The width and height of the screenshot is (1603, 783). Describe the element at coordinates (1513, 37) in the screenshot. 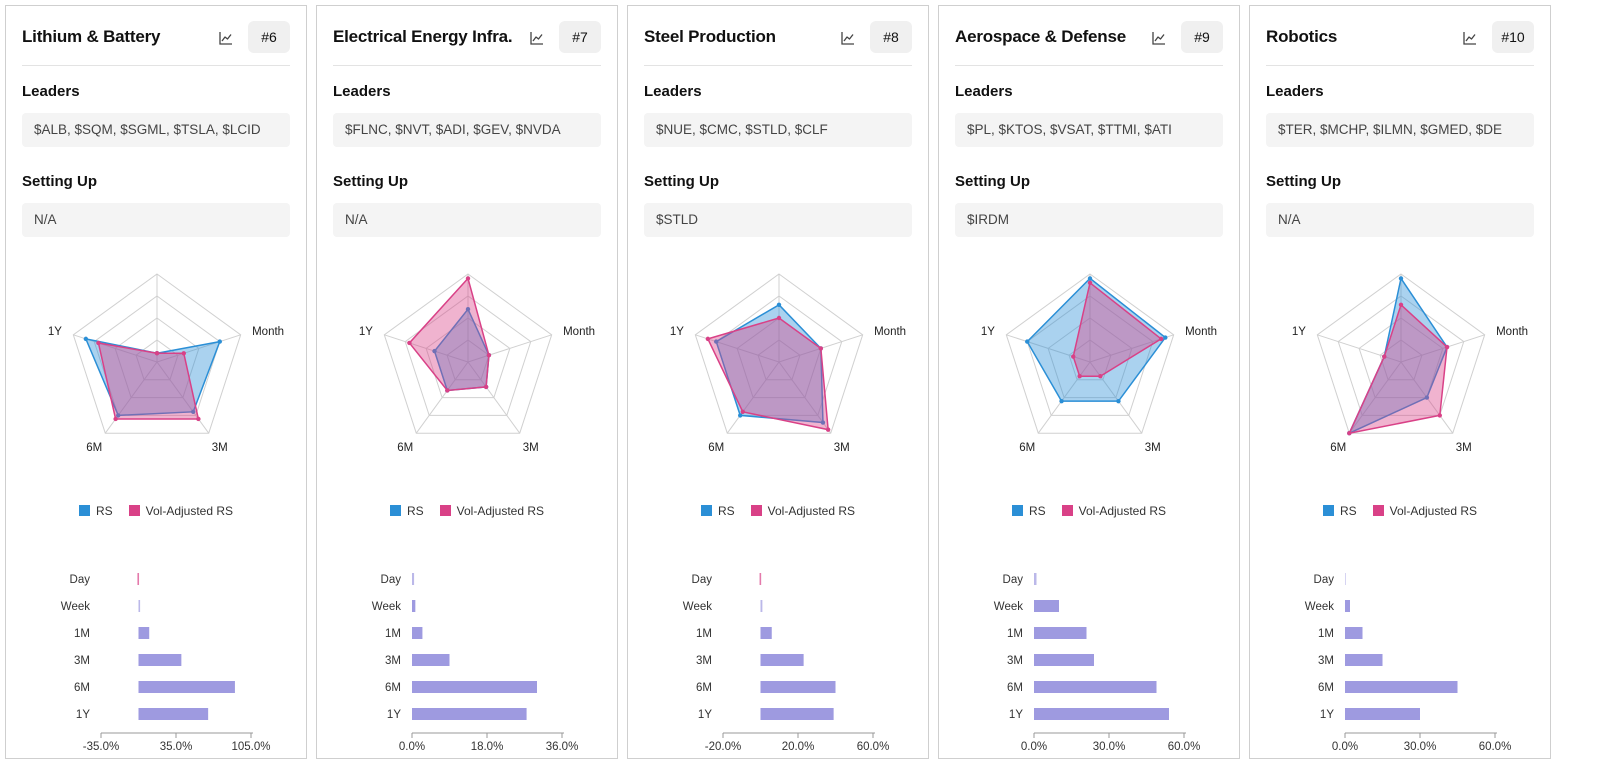

I see `rank-badge: #10` at that location.